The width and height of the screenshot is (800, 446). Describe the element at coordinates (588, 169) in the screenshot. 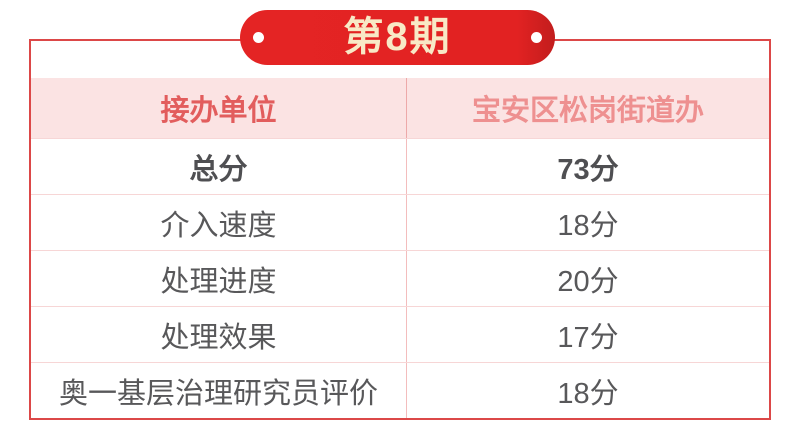

I see `row-value: 73分` at that location.